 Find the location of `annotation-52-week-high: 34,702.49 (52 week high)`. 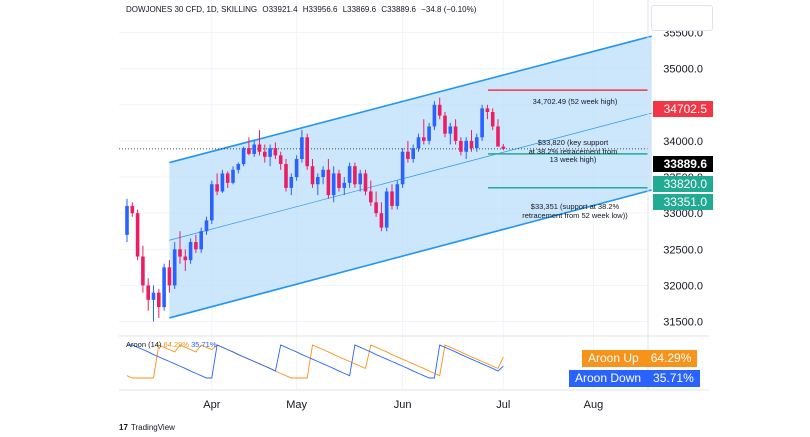

annotation-52-week-high: 34,702.49 (52 week high) is located at coordinates (575, 101).